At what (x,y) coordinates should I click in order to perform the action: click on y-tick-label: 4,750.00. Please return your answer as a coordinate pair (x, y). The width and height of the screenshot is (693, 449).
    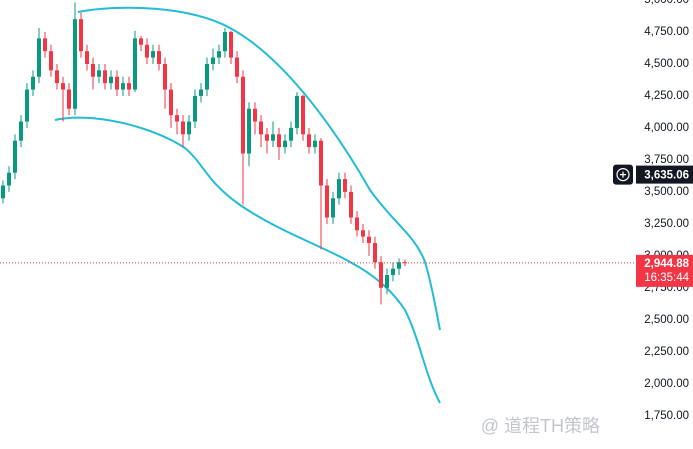
    Looking at the image, I should click on (666, 32).